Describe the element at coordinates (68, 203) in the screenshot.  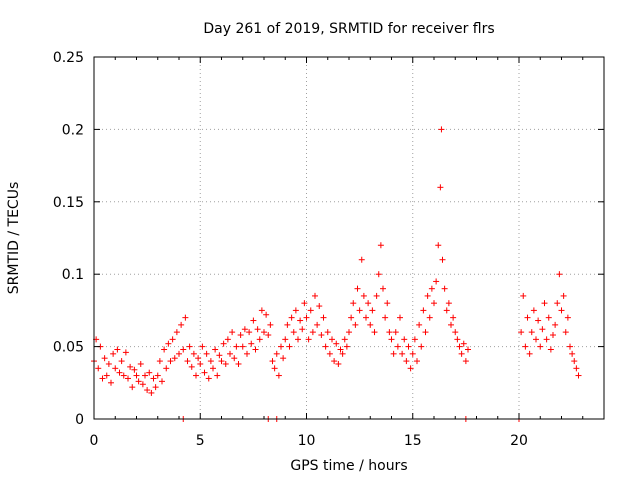
I see `y-tick-label: 0.15` at that location.